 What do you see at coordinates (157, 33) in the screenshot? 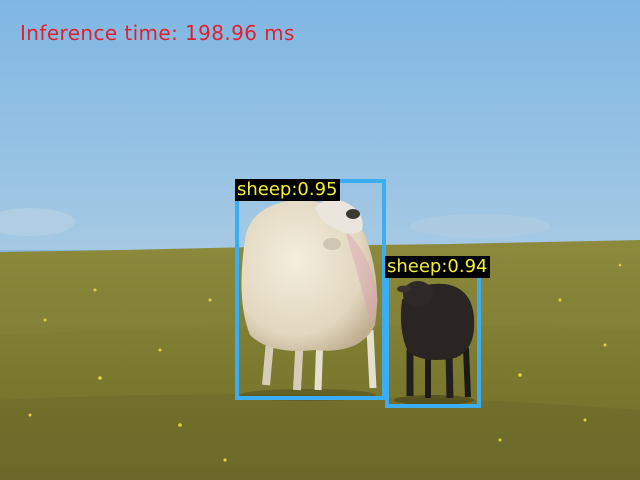
I see `inference-time-text: Inference time: 198.96 ms` at bounding box center [157, 33].